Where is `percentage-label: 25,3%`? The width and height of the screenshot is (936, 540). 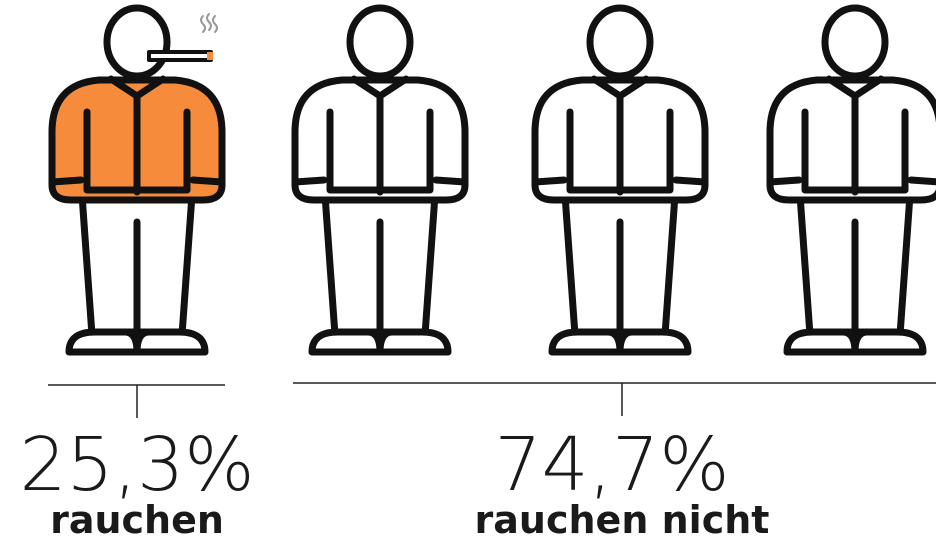 percentage-label: 25,3% is located at coordinates (136, 465).